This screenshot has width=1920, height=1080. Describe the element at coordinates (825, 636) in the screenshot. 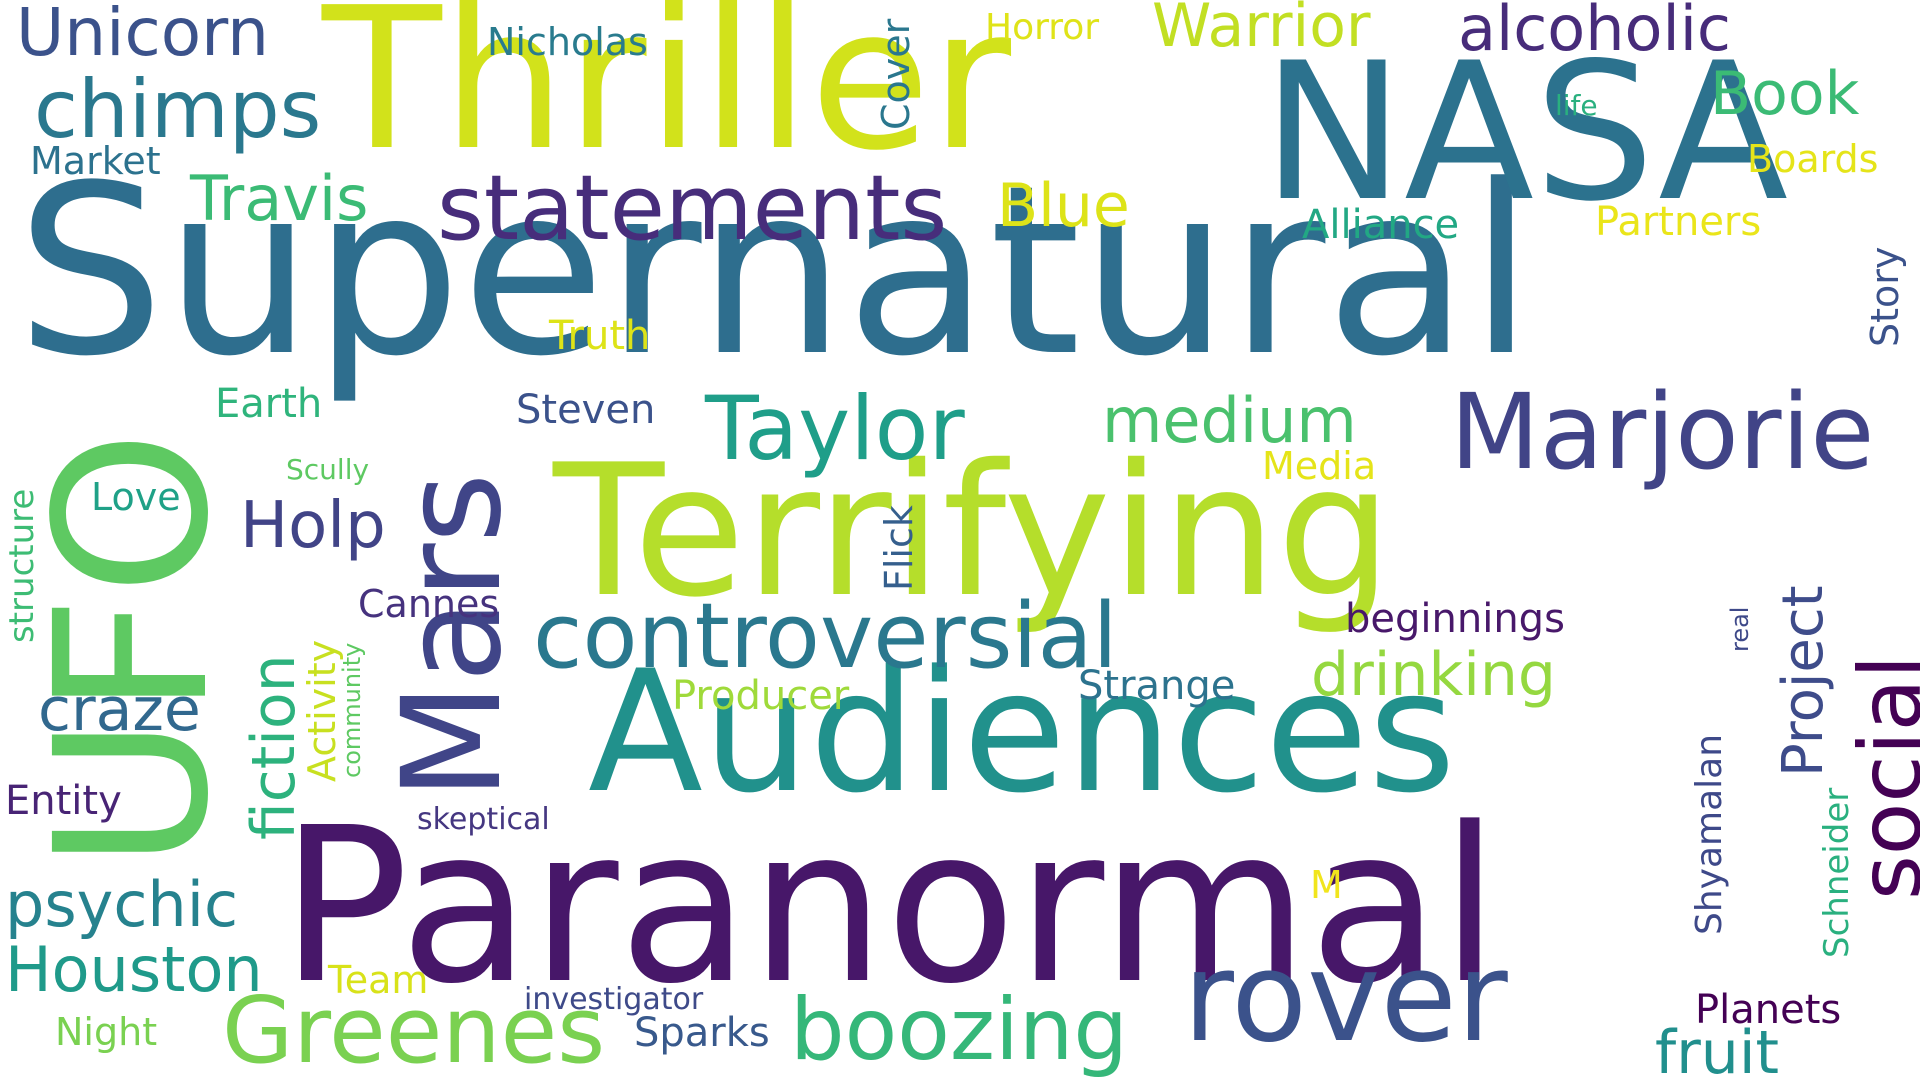

I see `word-controversial: controversial` at that location.